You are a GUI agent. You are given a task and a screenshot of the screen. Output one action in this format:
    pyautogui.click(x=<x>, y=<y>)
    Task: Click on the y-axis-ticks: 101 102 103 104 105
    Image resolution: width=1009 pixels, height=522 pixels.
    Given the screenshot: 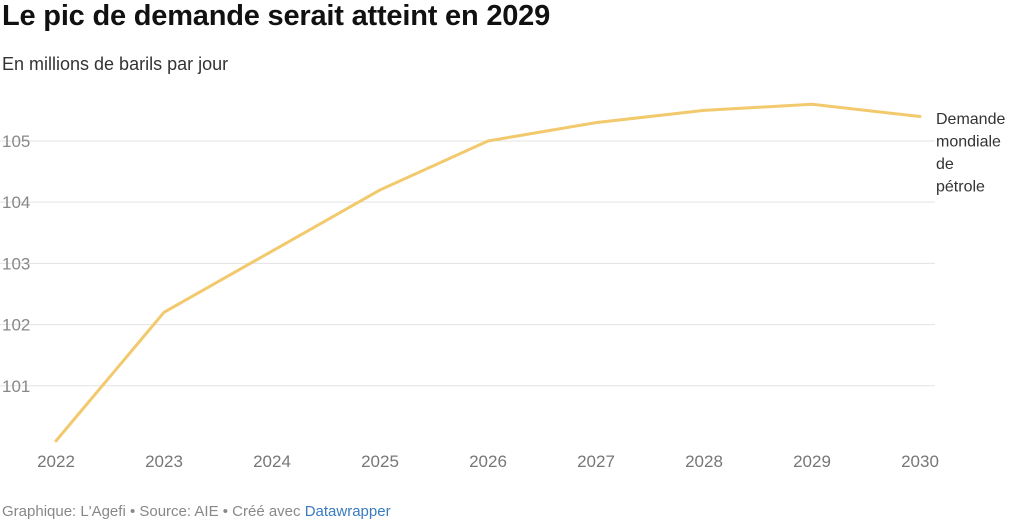 What is the action you would take?
    pyautogui.click(x=16, y=264)
    